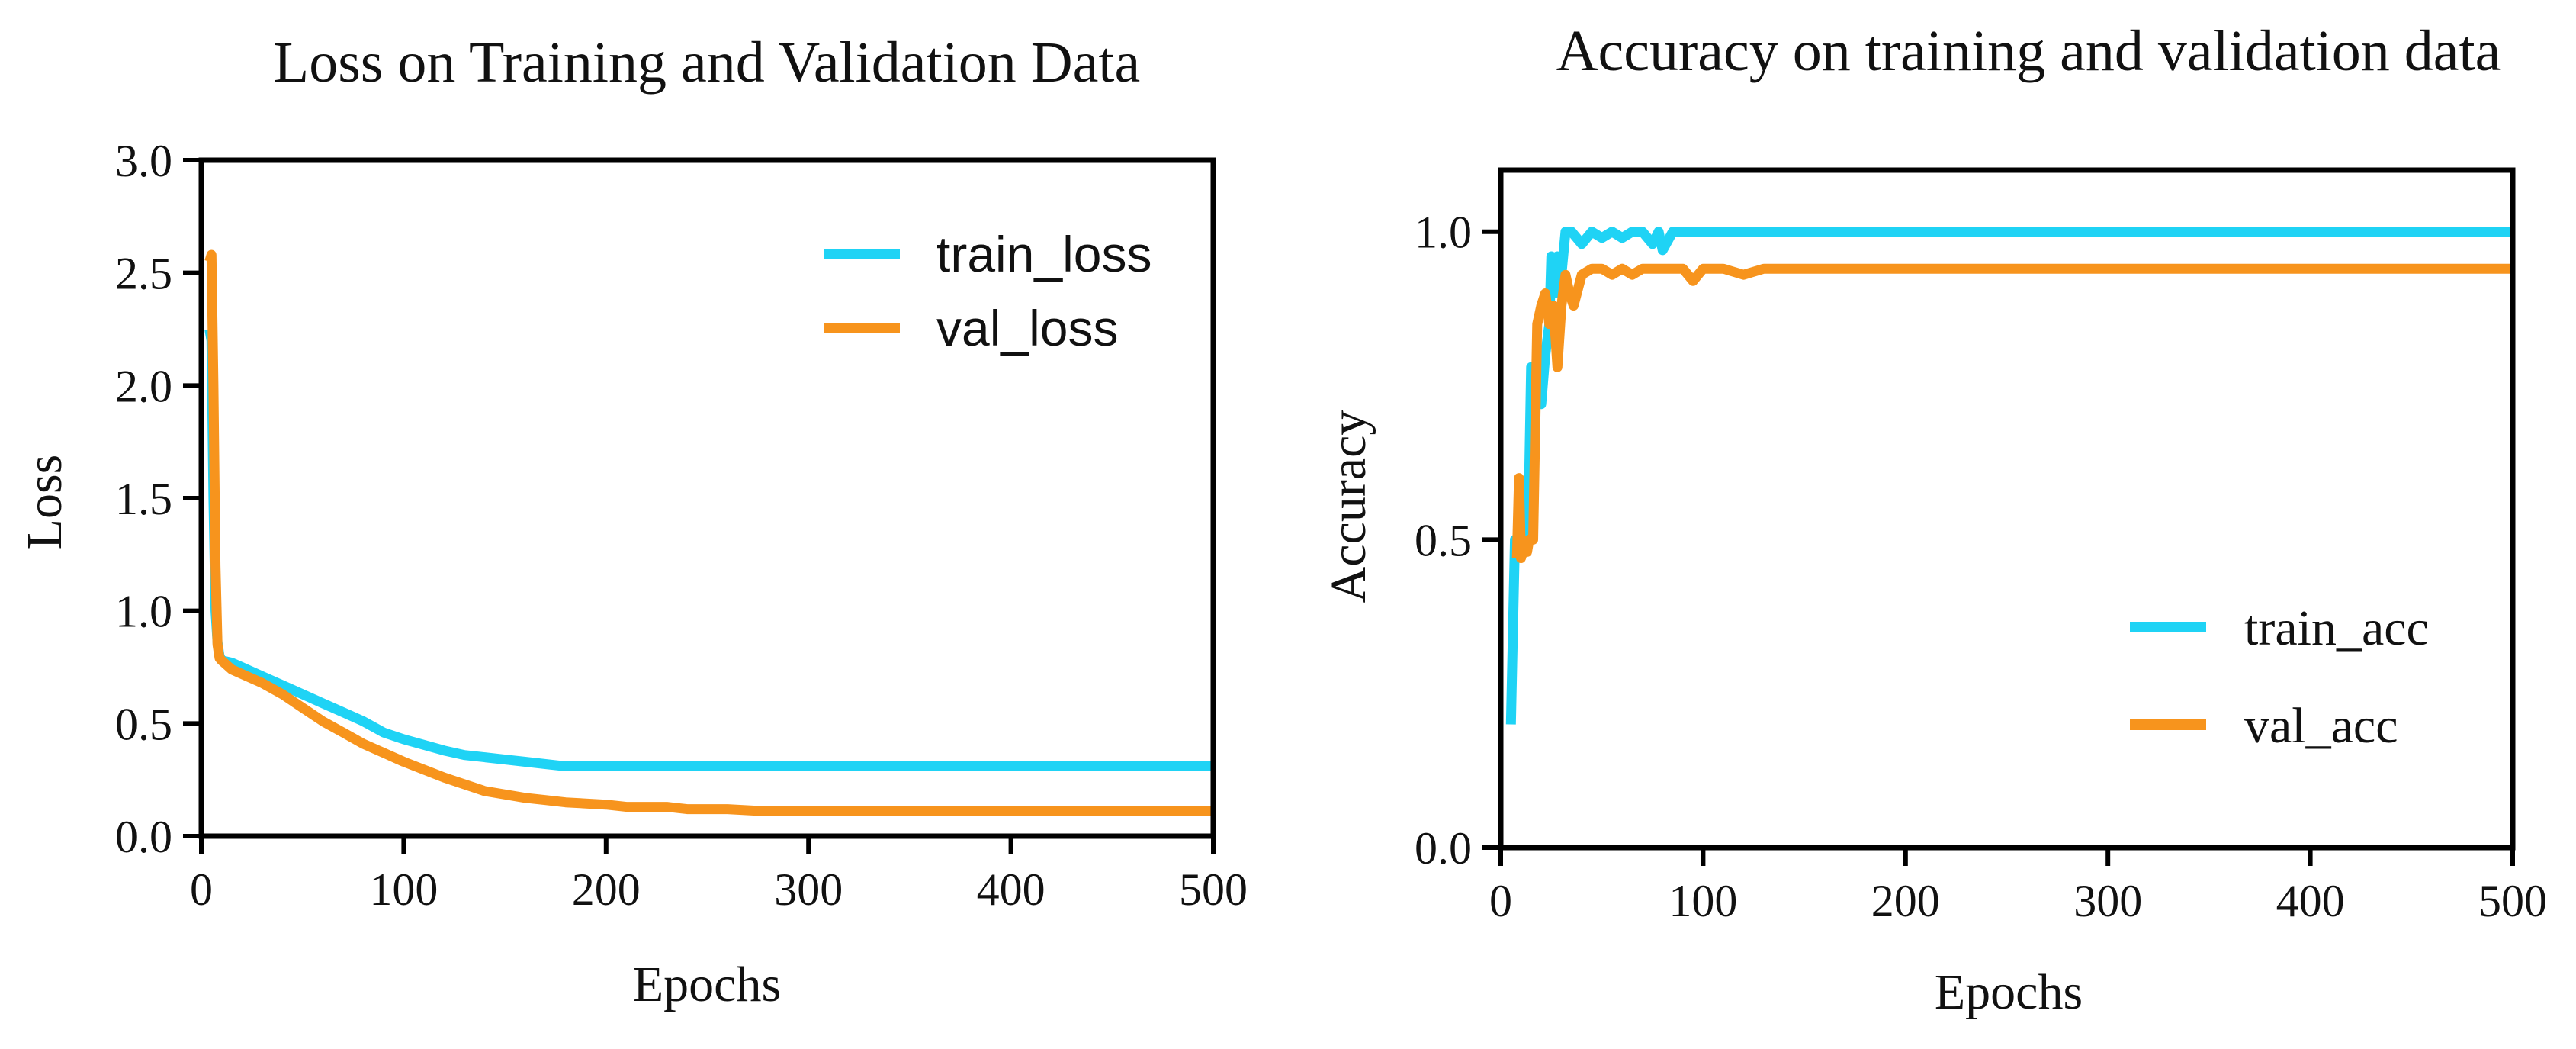 This screenshot has height=1049, width=2576. Describe the element at coordinates (44, 502) in the screenshot. I see `loss-y-axis-label: Loss` at that location.